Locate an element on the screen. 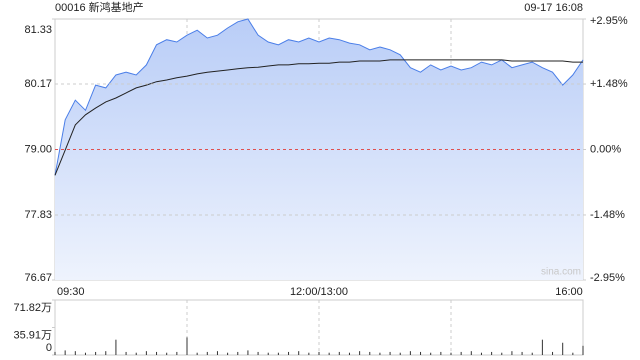 The image size is (640, 360). y-tick-label: 79.00 is located at coordinates (38, 149).